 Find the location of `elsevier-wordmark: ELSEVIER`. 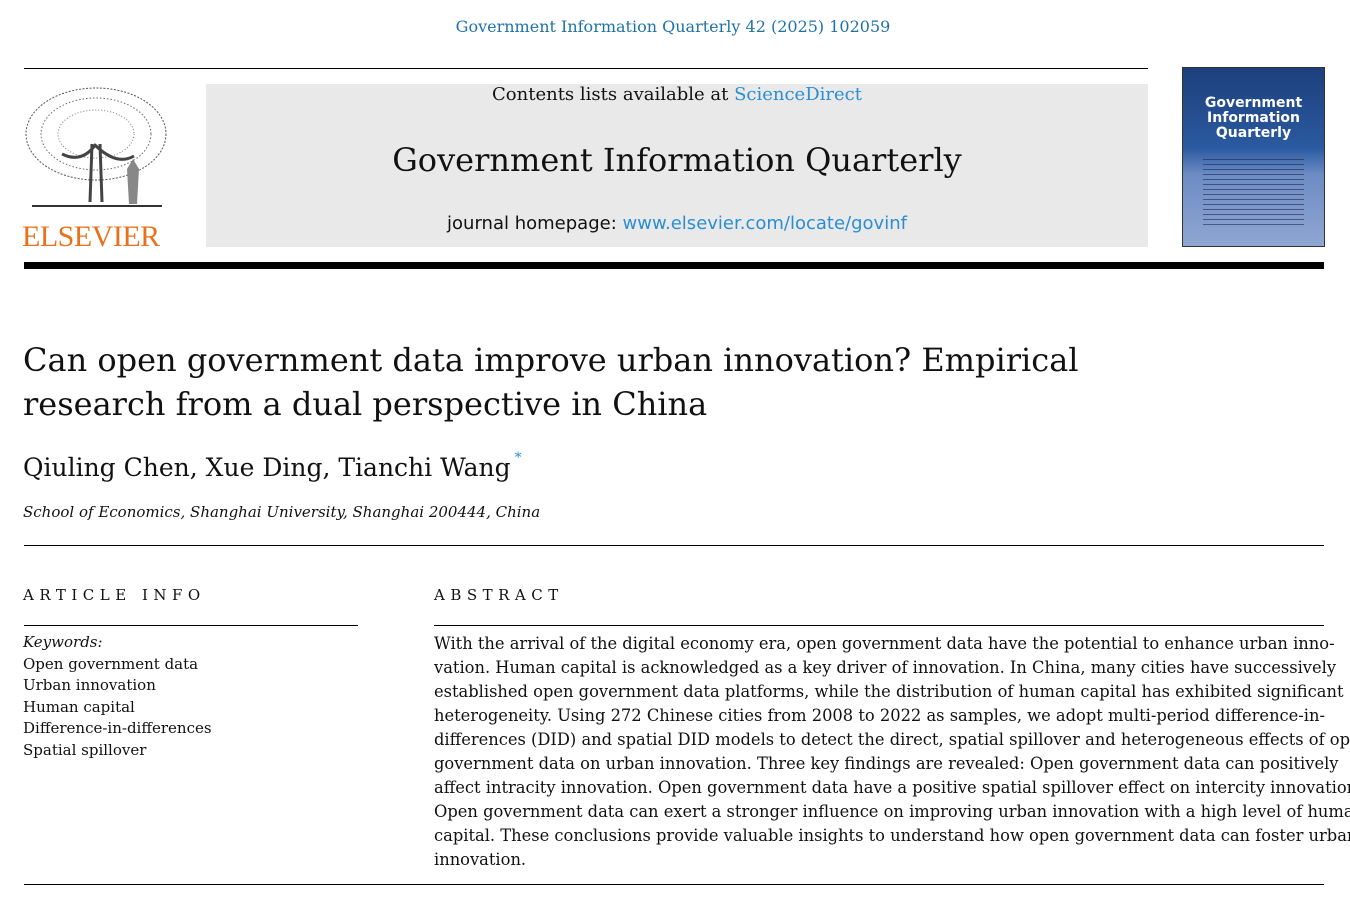

elsevier-wordmark: ELSEVIER is located at coordinates (91, 236).